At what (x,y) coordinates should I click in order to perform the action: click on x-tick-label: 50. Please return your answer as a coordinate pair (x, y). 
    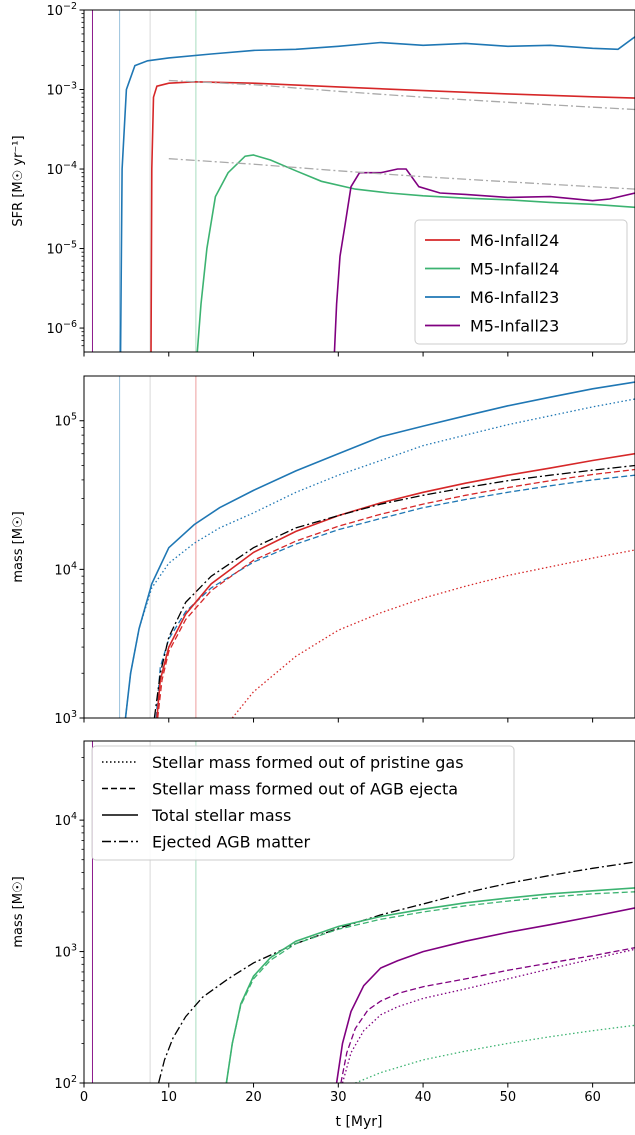
    Looking at the image, I should click on (508, 1097).